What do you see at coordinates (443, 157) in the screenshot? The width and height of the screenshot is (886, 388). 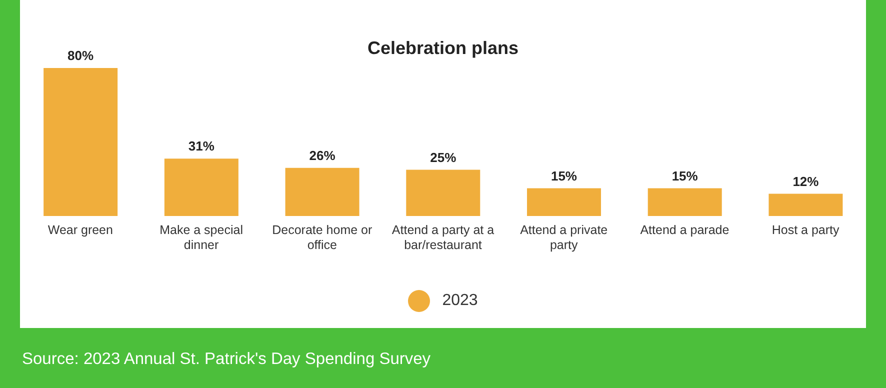 I see `data-label: 25%` at bounding box center [443, 157].